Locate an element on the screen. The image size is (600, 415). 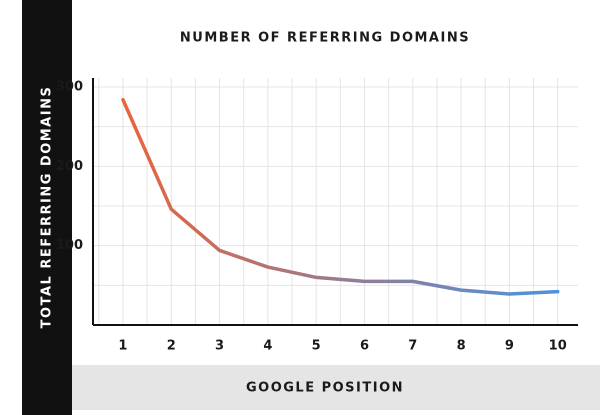
x-label-band is located at coordinates (336, 387).